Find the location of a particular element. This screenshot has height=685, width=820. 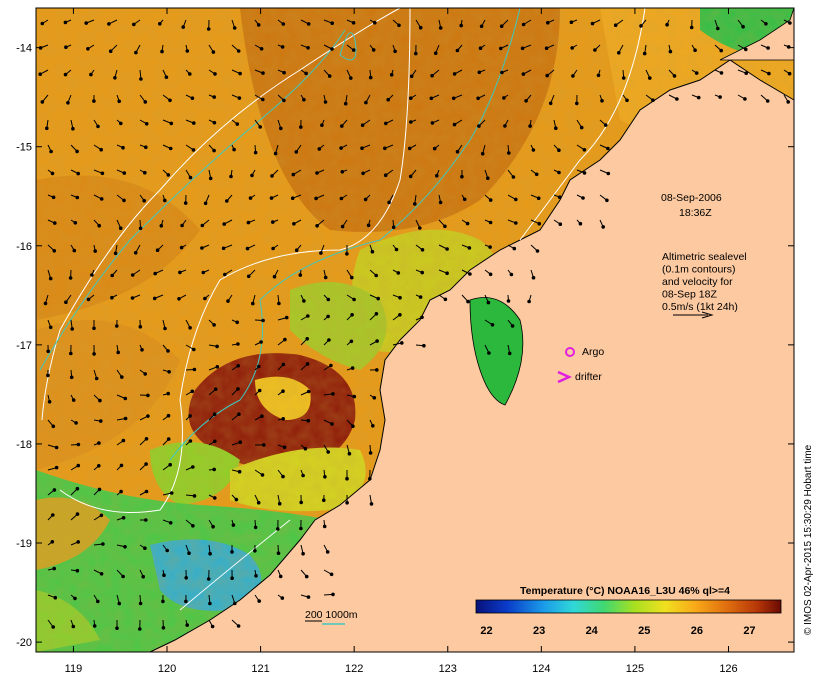

lat-tick-label: -16 is located at coordinates (24, 247).